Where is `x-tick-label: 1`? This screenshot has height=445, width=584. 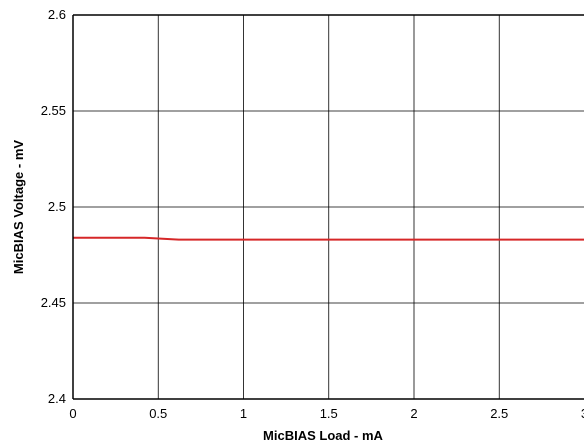 x-tick-label: 1 is located at coordinates (243, 413).